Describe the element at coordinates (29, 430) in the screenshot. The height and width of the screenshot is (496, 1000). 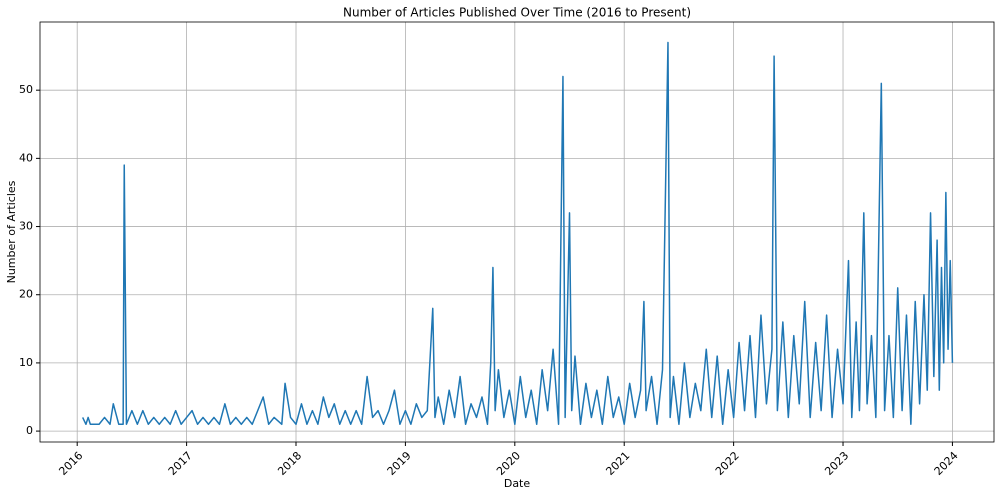
I see `y-tick-label: 0` at that location.